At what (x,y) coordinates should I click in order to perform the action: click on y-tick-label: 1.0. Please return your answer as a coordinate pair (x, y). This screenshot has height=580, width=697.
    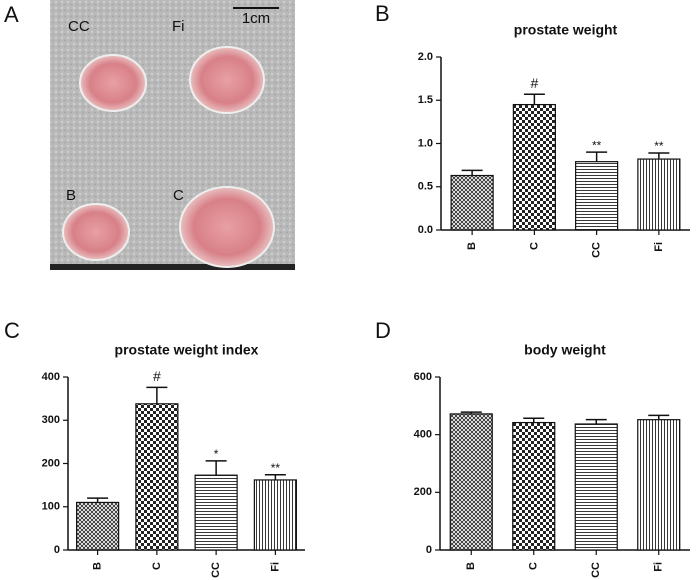
    Looking at the image, I should click on (425, 143).